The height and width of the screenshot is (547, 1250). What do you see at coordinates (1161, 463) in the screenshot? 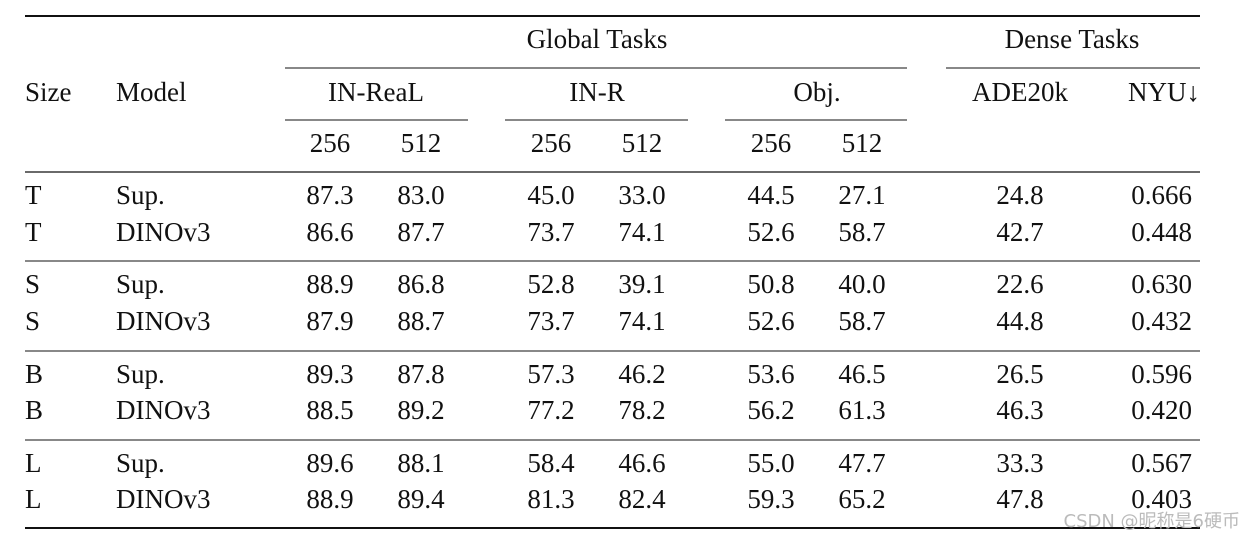
I see `value-cell: 0.567` at bounding box center [1161, 463].